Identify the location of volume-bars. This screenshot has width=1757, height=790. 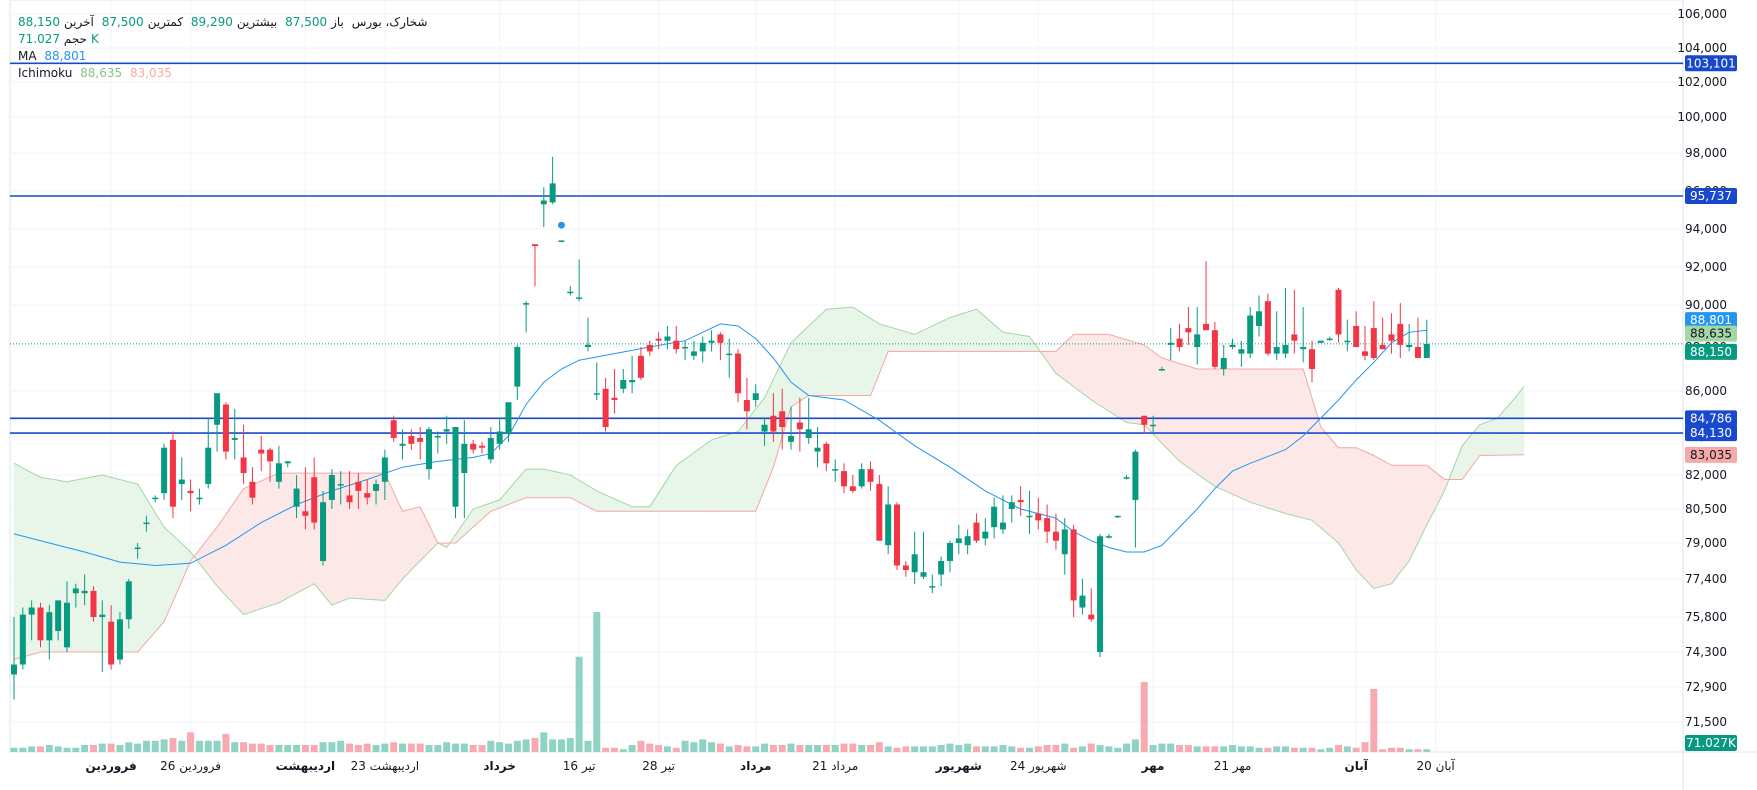
(720, 682).